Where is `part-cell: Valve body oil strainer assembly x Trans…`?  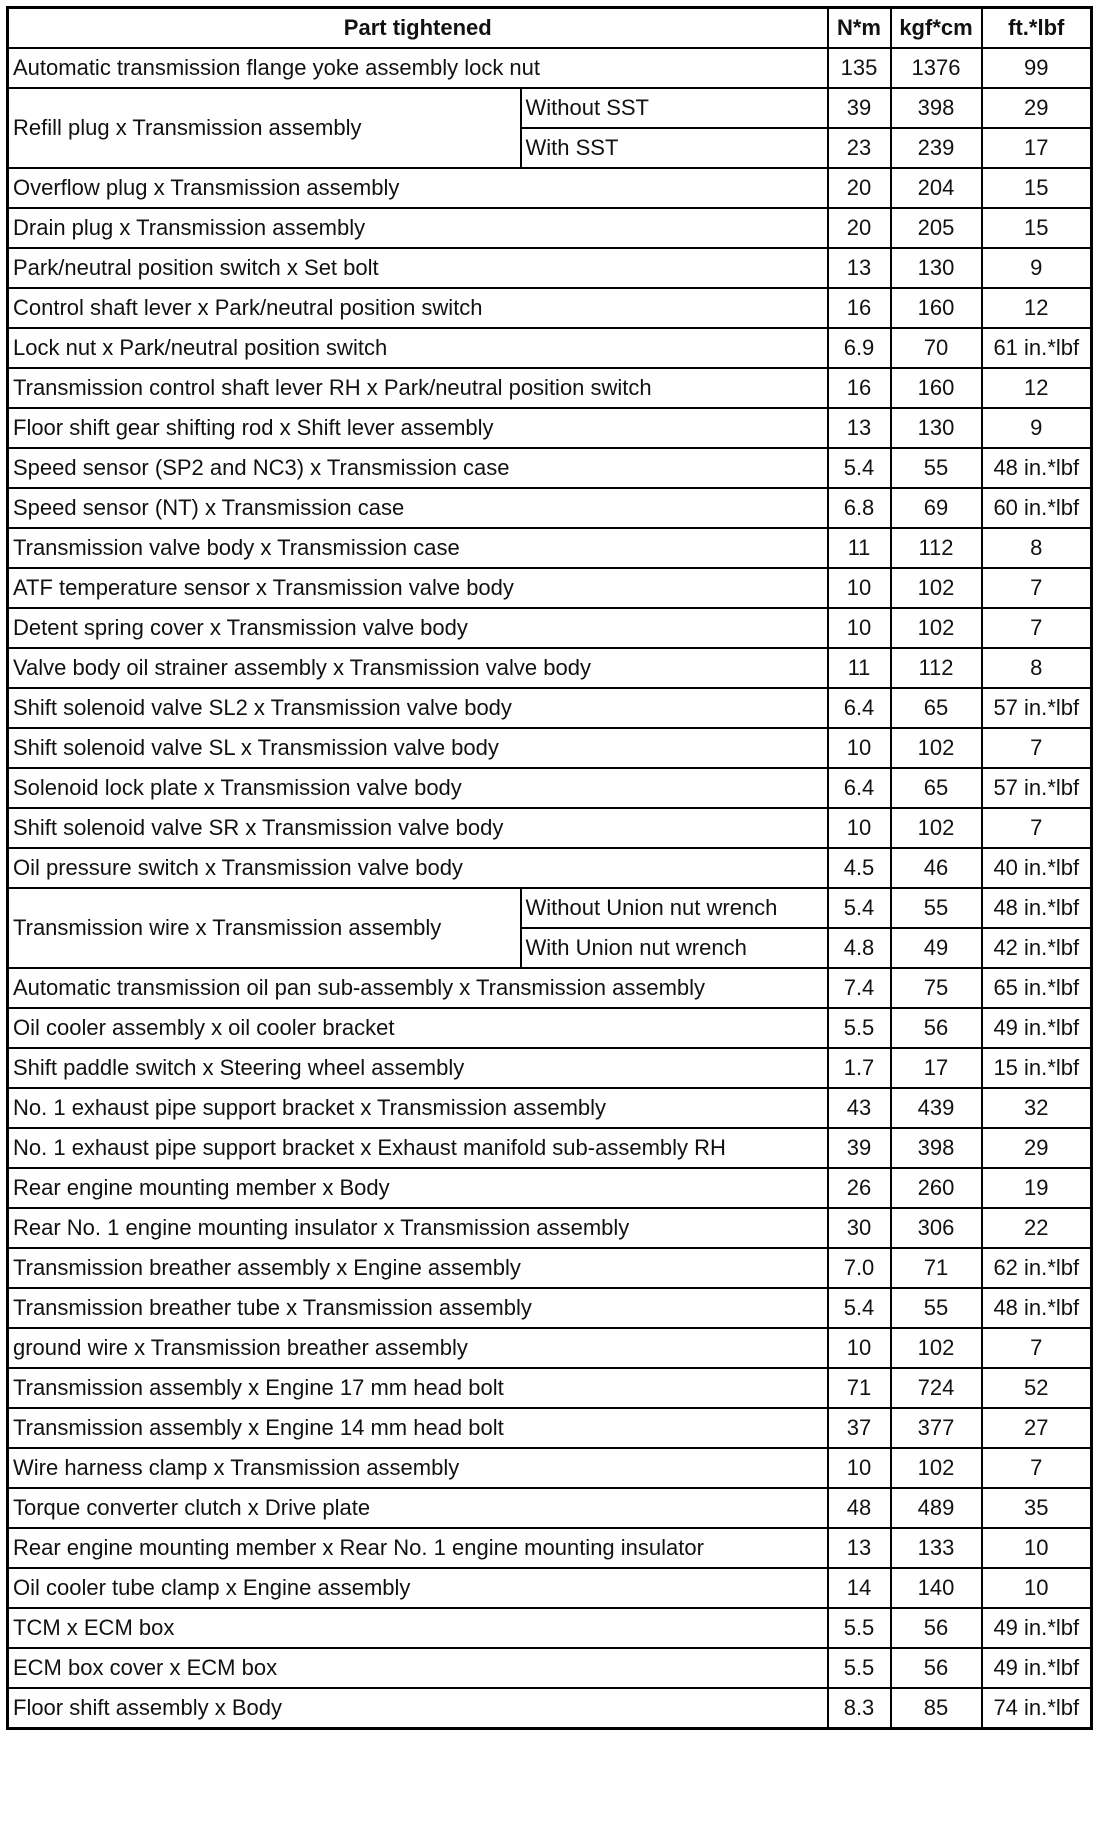
part-cell: Valve body oil strainer assembly x Trans… is located at coordinates (417, 668).